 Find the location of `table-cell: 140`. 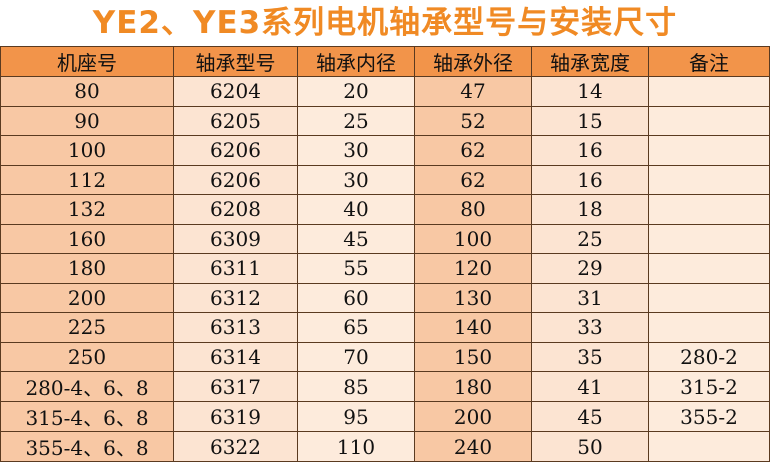

table-cell: 140 is located at coordinates (473, 327).